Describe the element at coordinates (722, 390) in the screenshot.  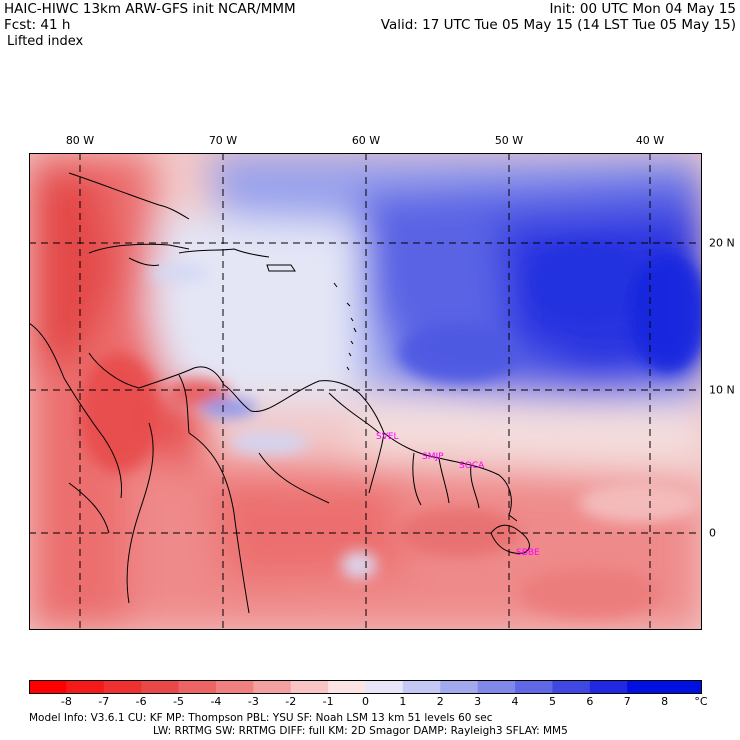
I see `lat-label-10n: 10 N` at that location.